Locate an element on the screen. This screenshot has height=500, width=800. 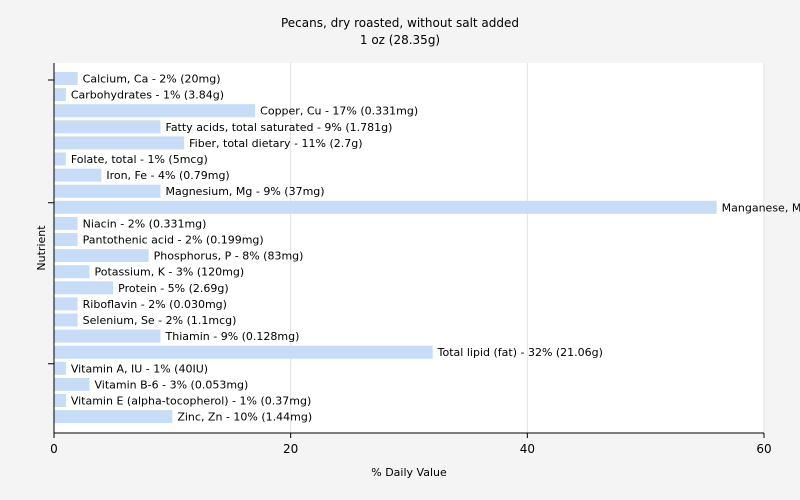
x-tick-label: 0 is located at coordinates (54, 449).